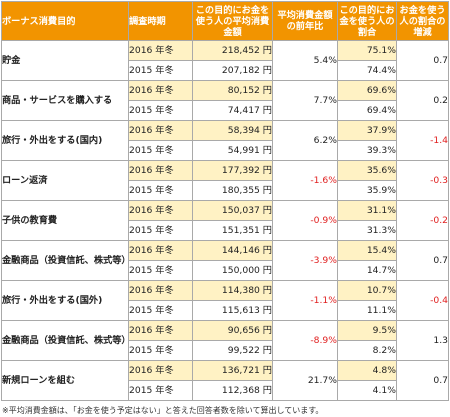 This screenshot has height=417, width=450. I want to click on yoy-ratio-cell: -3.9%, so click(305, 260).